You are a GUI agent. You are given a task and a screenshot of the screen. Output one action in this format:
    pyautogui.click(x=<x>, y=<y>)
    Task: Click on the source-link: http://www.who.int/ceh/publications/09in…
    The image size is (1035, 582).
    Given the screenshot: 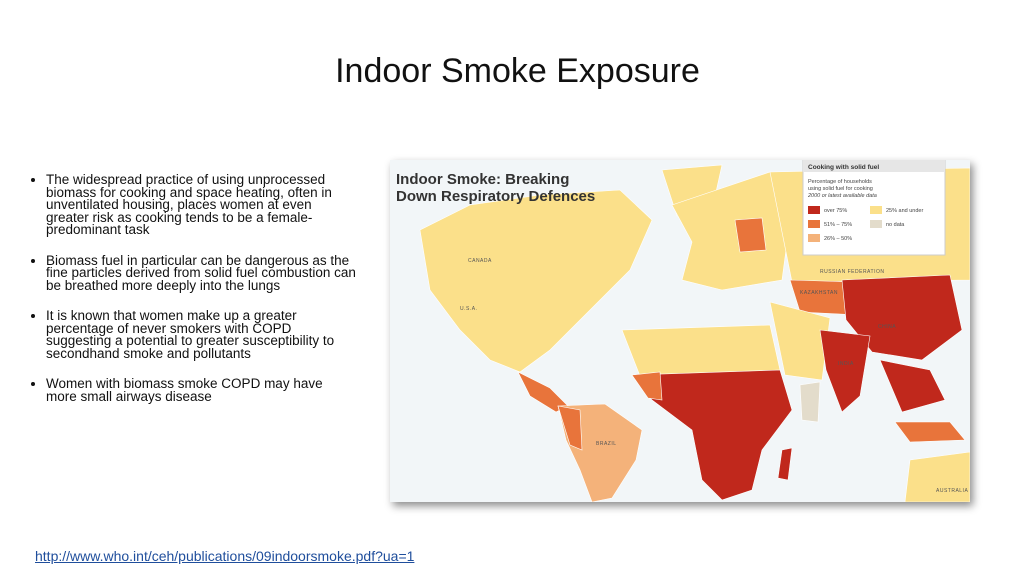 What is the action you would take?
    pyautogui.click(x=225, y=556)
    